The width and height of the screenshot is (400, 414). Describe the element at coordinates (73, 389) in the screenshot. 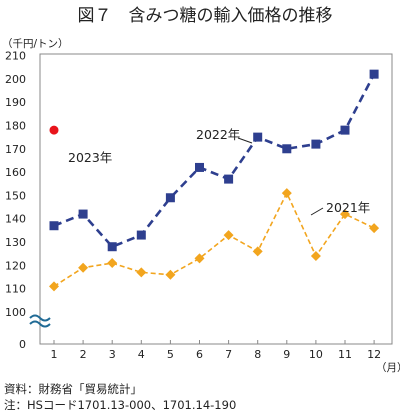

I see `source-note: 資料：財務省「貿易統計」` at that location.